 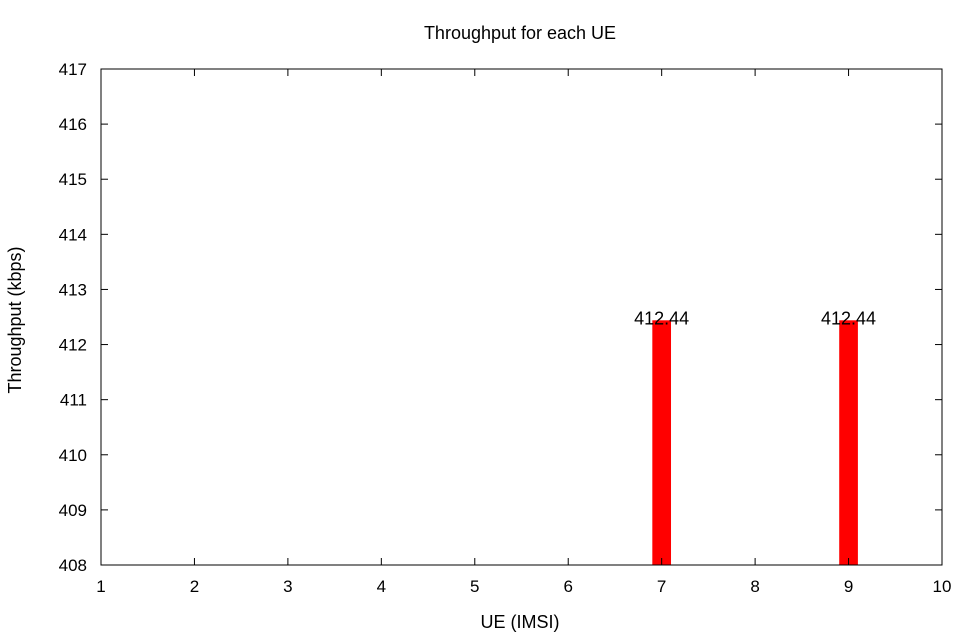 What do you see at coordinates (381, 586) in the screenshot?
I see `x-tick-label: 4` at bounding box center [381, 586].